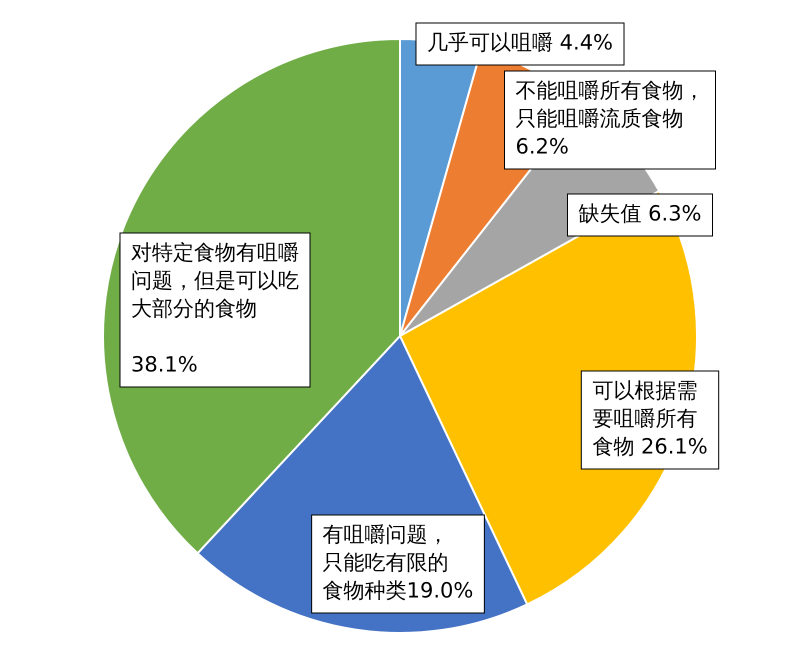 Image resolution: width=800 pixels, height=672 pixels. Describe the element at coordinates (164, 364) in the screenshot. I see `data-label: 38.1%` at that location.